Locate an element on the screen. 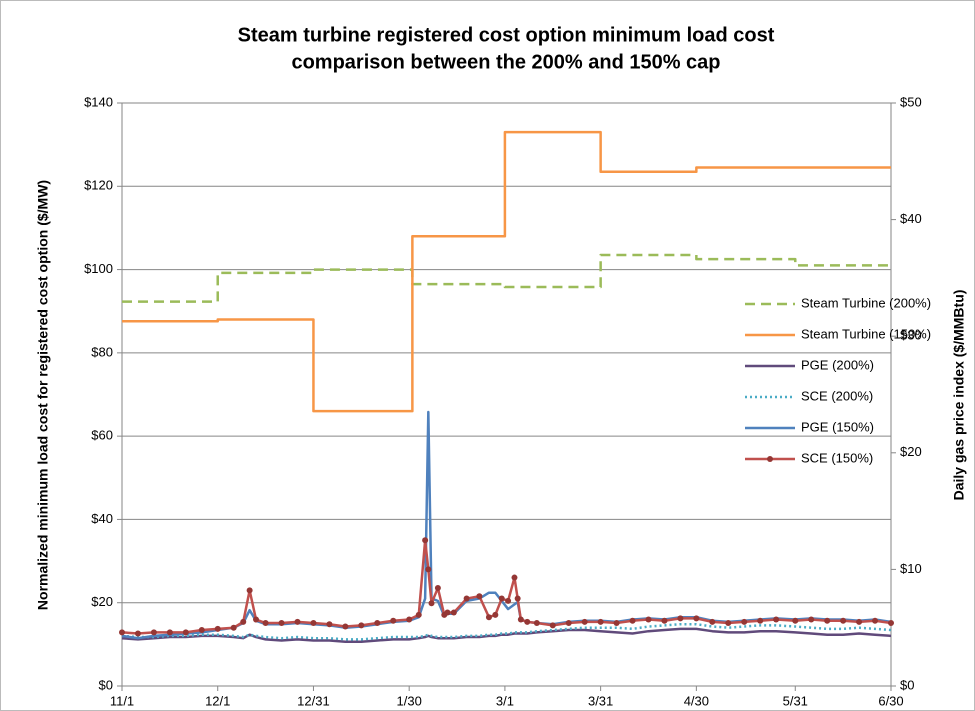  y2-tick-label: $50 is located at coordinates (911, 101).